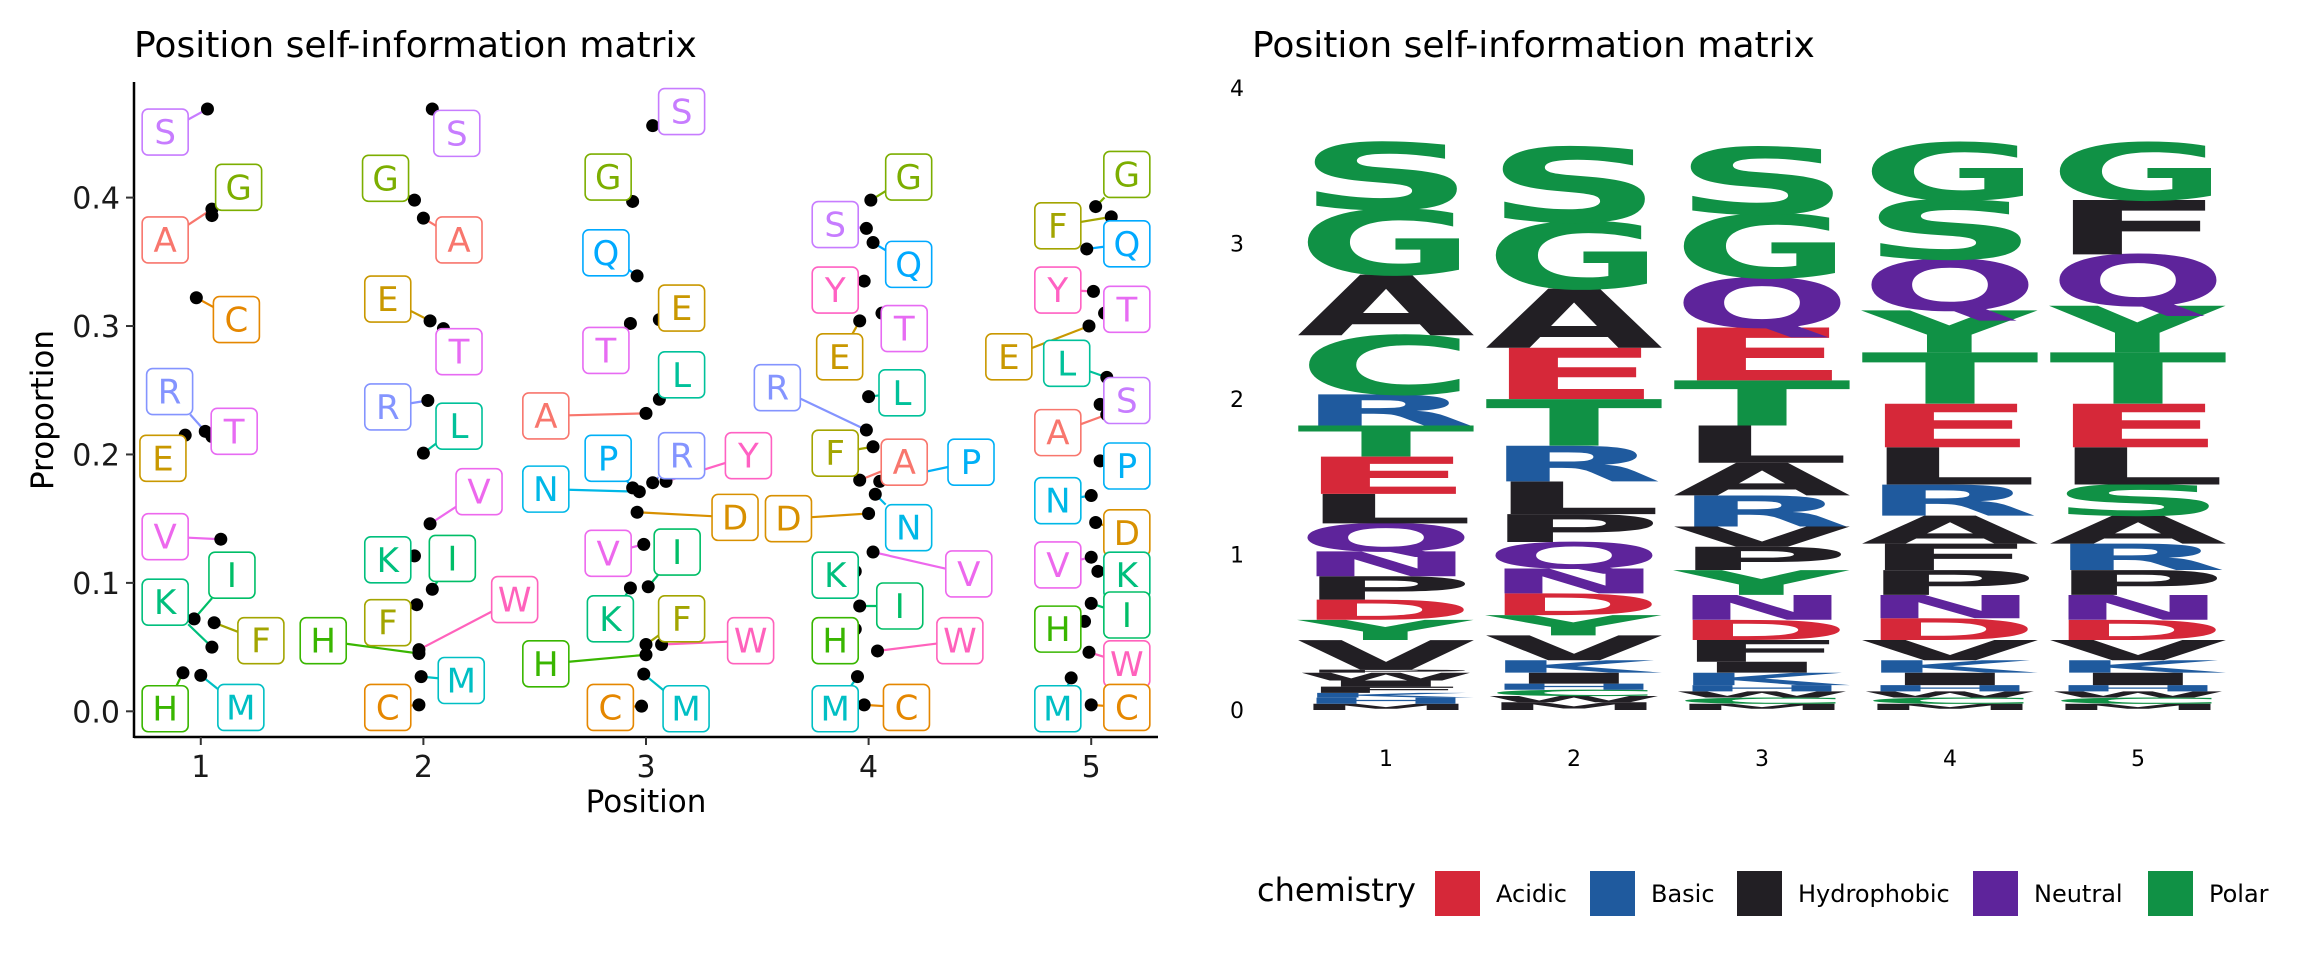 Image resolution: width=2304 pixels, height=964 pixels. What do you see at coordinates (682, 308) in the screenshot?
I see `label-E-pos3: E` at bounding box center [682, 308].